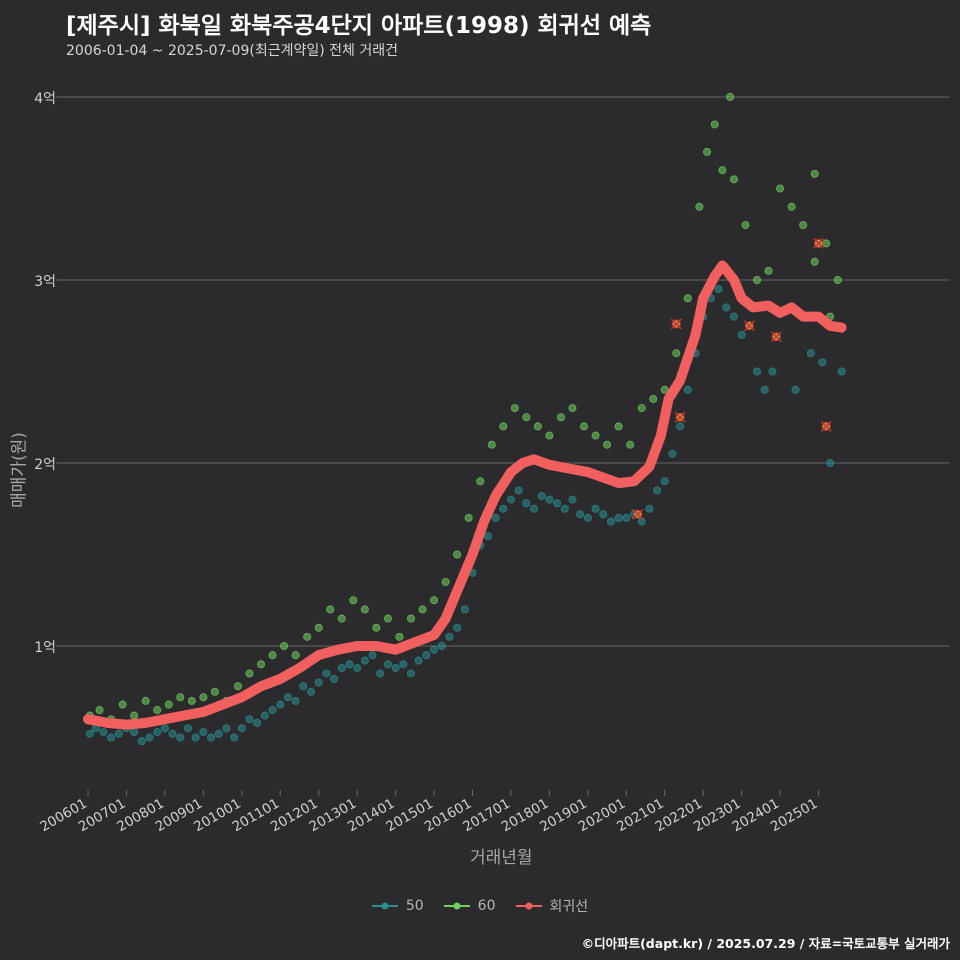 This screenshot has width=960, height=960. I want to click on legend-item-regression: 회귀선, so click(552, 906).